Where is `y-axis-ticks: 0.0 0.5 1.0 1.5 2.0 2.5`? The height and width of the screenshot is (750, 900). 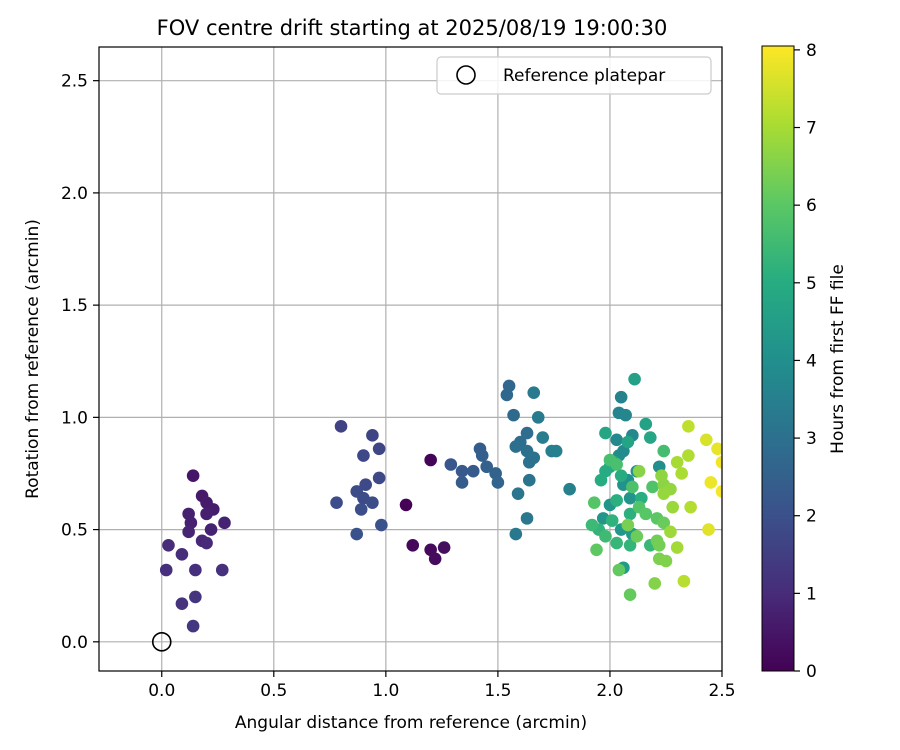
y-axis-ticks: 0.0 0.5 1.0 1.5 2.0 2.5 is located at coordinates (80, 362).